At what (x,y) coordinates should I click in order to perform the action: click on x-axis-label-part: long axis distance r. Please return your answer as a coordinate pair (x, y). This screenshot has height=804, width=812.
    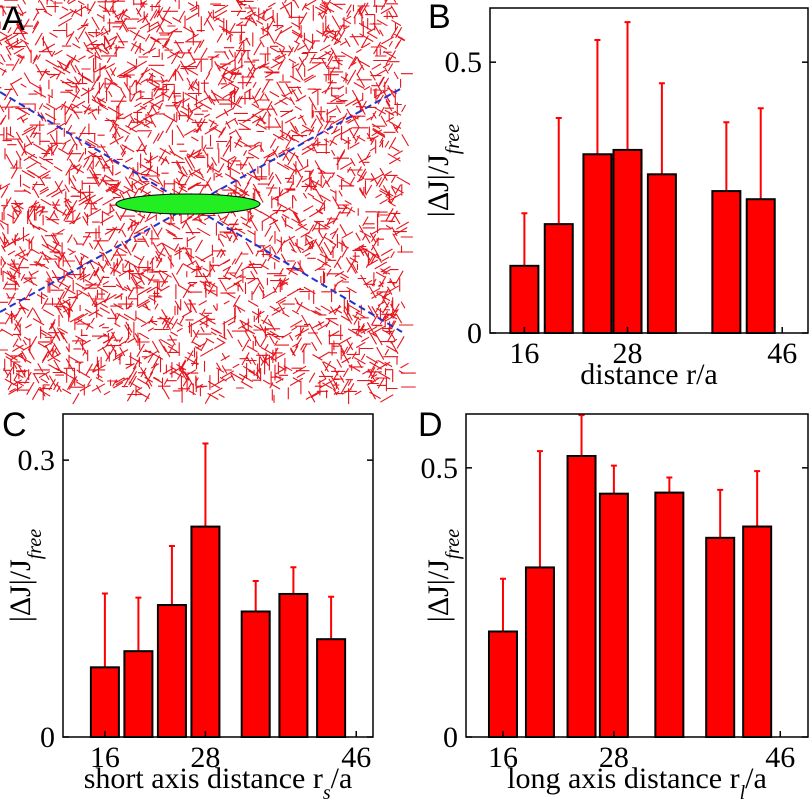
    Looking at the image, I should click on (623, 778).